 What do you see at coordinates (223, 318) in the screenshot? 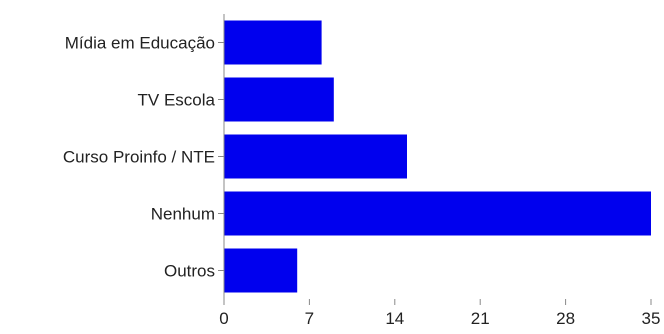
I see `x-tick-label: 0` at bounding box center [223, 318].